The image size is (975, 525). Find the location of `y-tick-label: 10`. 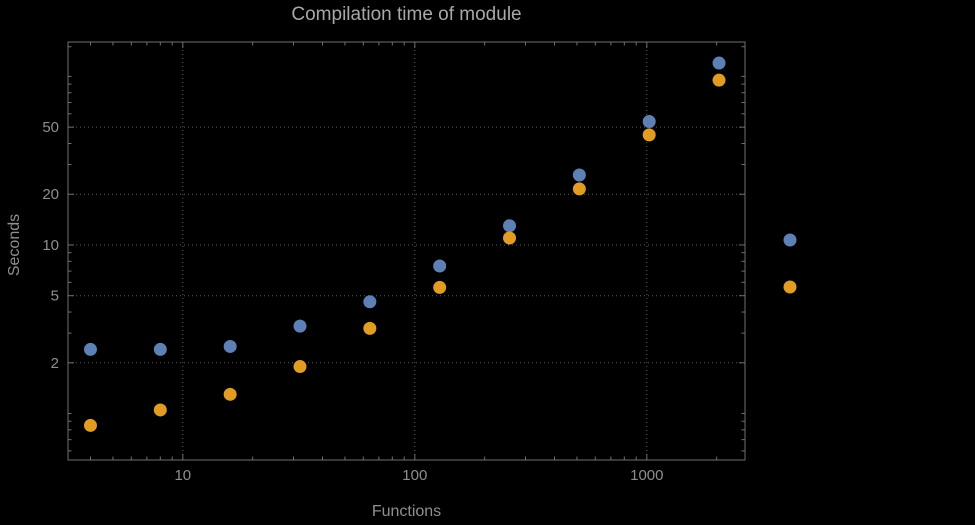

y-tick-label: 10 is located at coordinates (50, 245).